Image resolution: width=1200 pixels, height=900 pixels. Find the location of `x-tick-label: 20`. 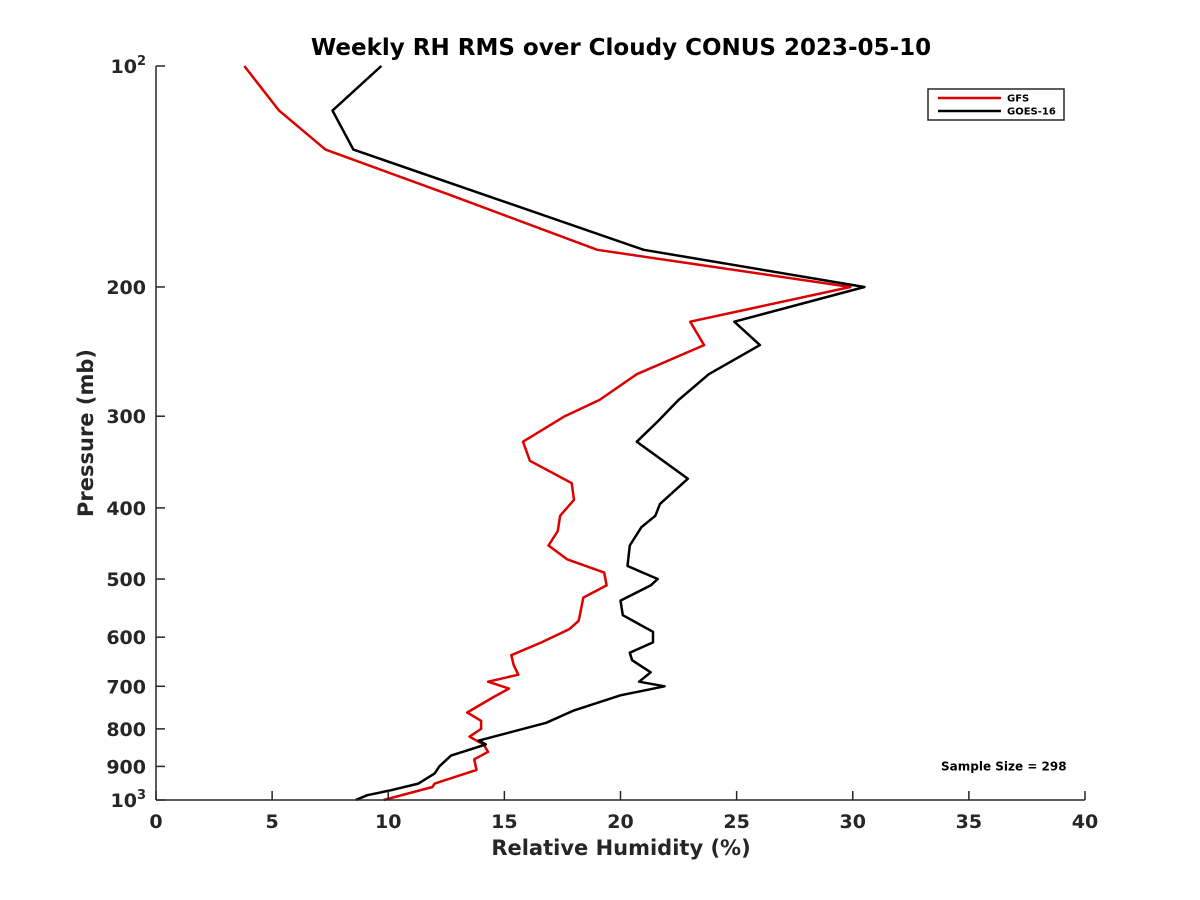

x-tick-label: 20 is located at coordinates (620, 822).